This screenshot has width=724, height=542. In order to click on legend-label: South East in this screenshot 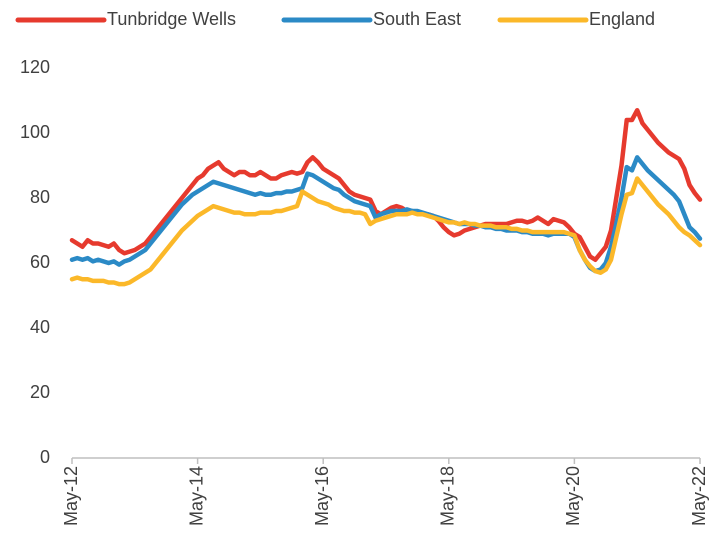, I will do `click(417, 19)`.